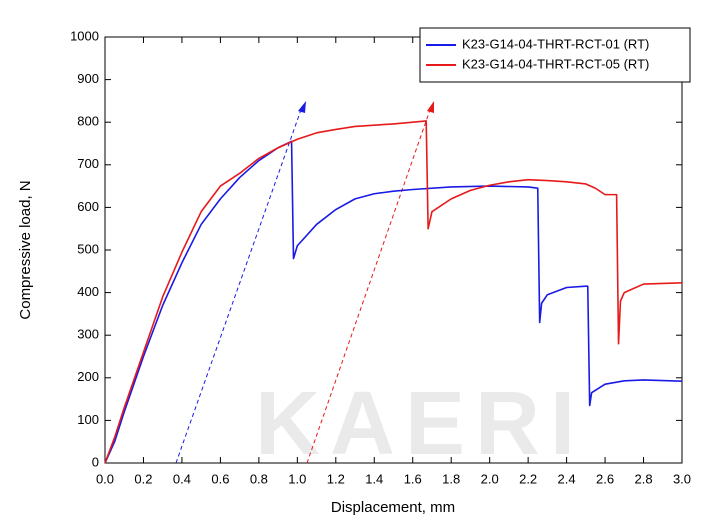 This screenshot has height=532, width=712. What do you see at coordinates (105, 478) in the screenshot?
I see `x-tick-label: 0.0` at bounding box center [105, 478].